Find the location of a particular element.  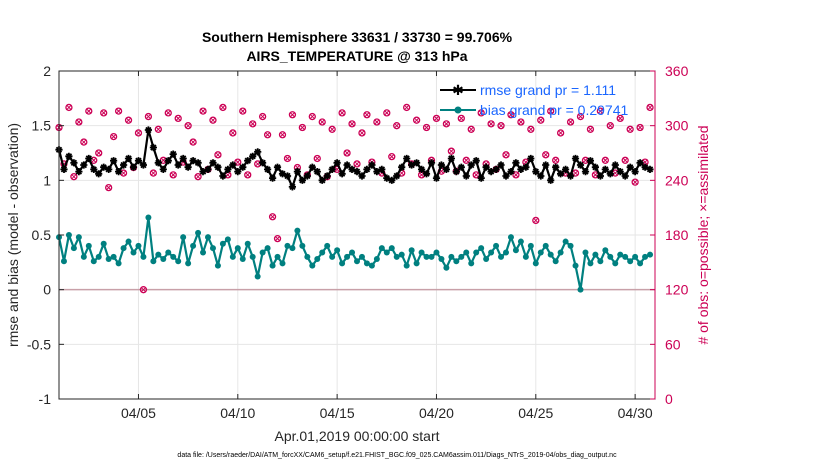

y-tick-label-4: 1 is located at coordinates (47, 180).